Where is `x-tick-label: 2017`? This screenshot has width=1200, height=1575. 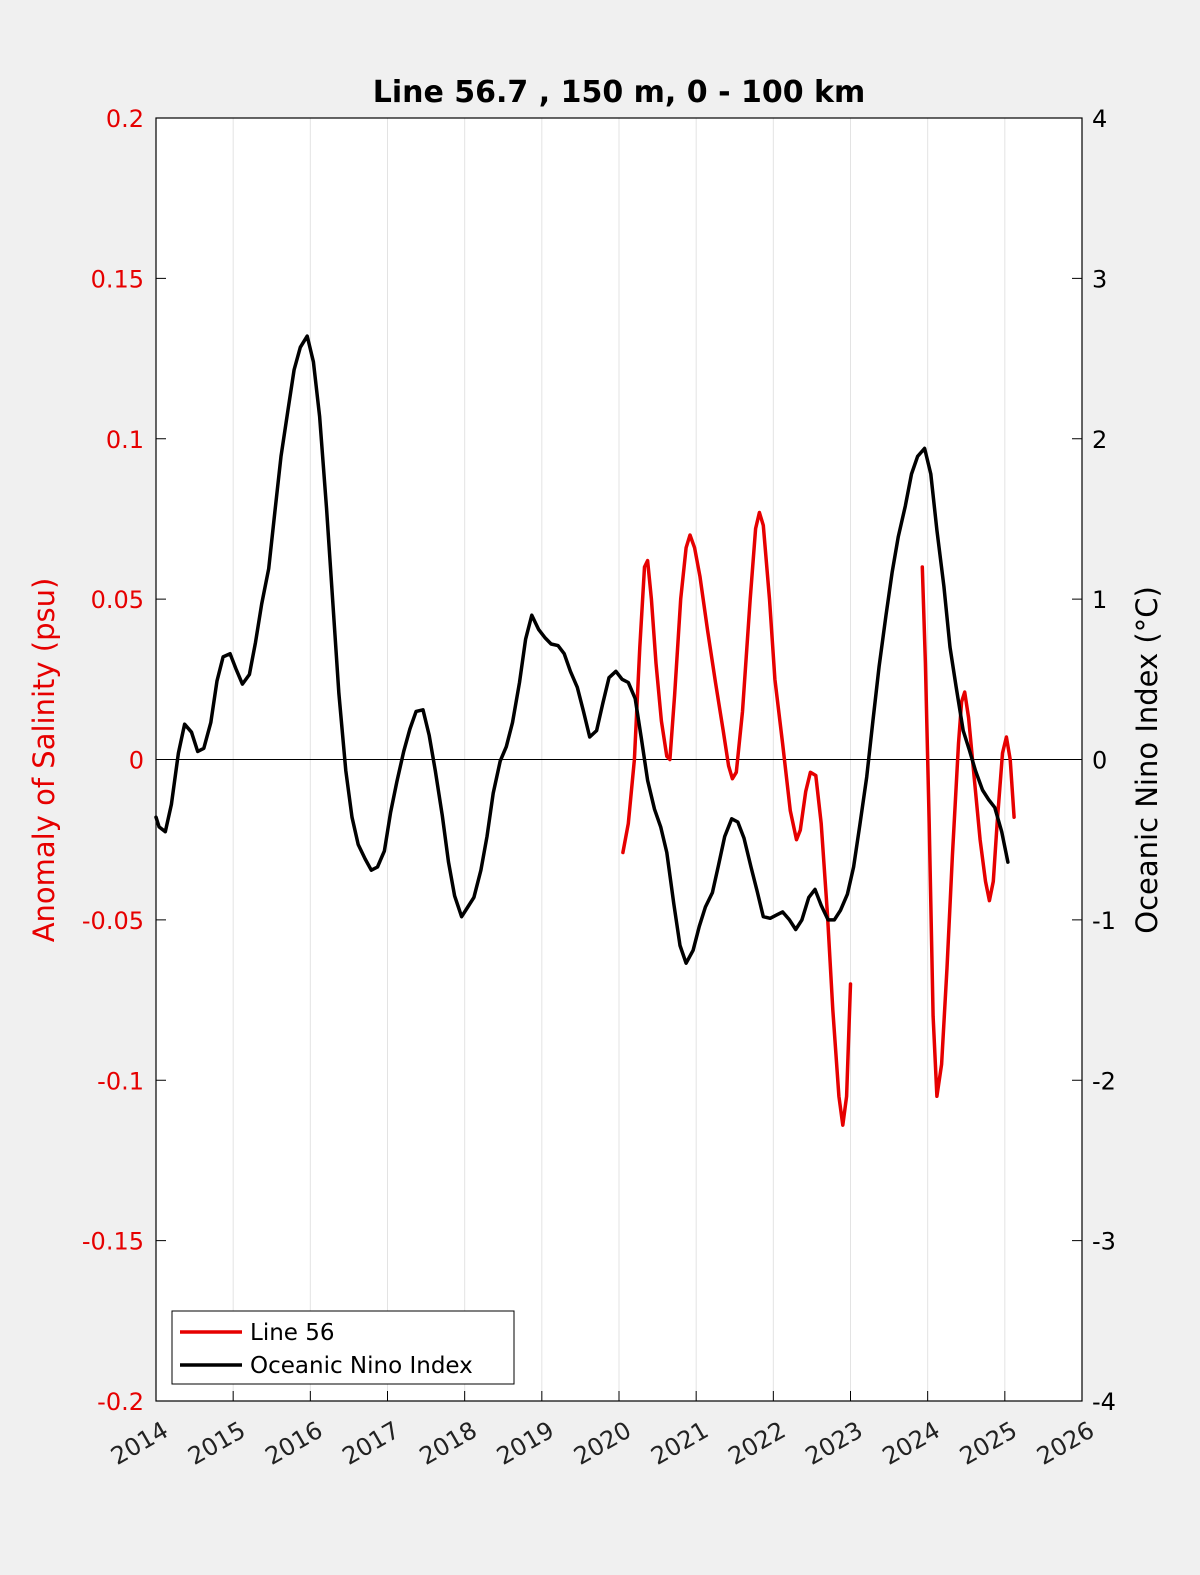
x-tick-label: 2017 is located at coordinates (371, 1443).